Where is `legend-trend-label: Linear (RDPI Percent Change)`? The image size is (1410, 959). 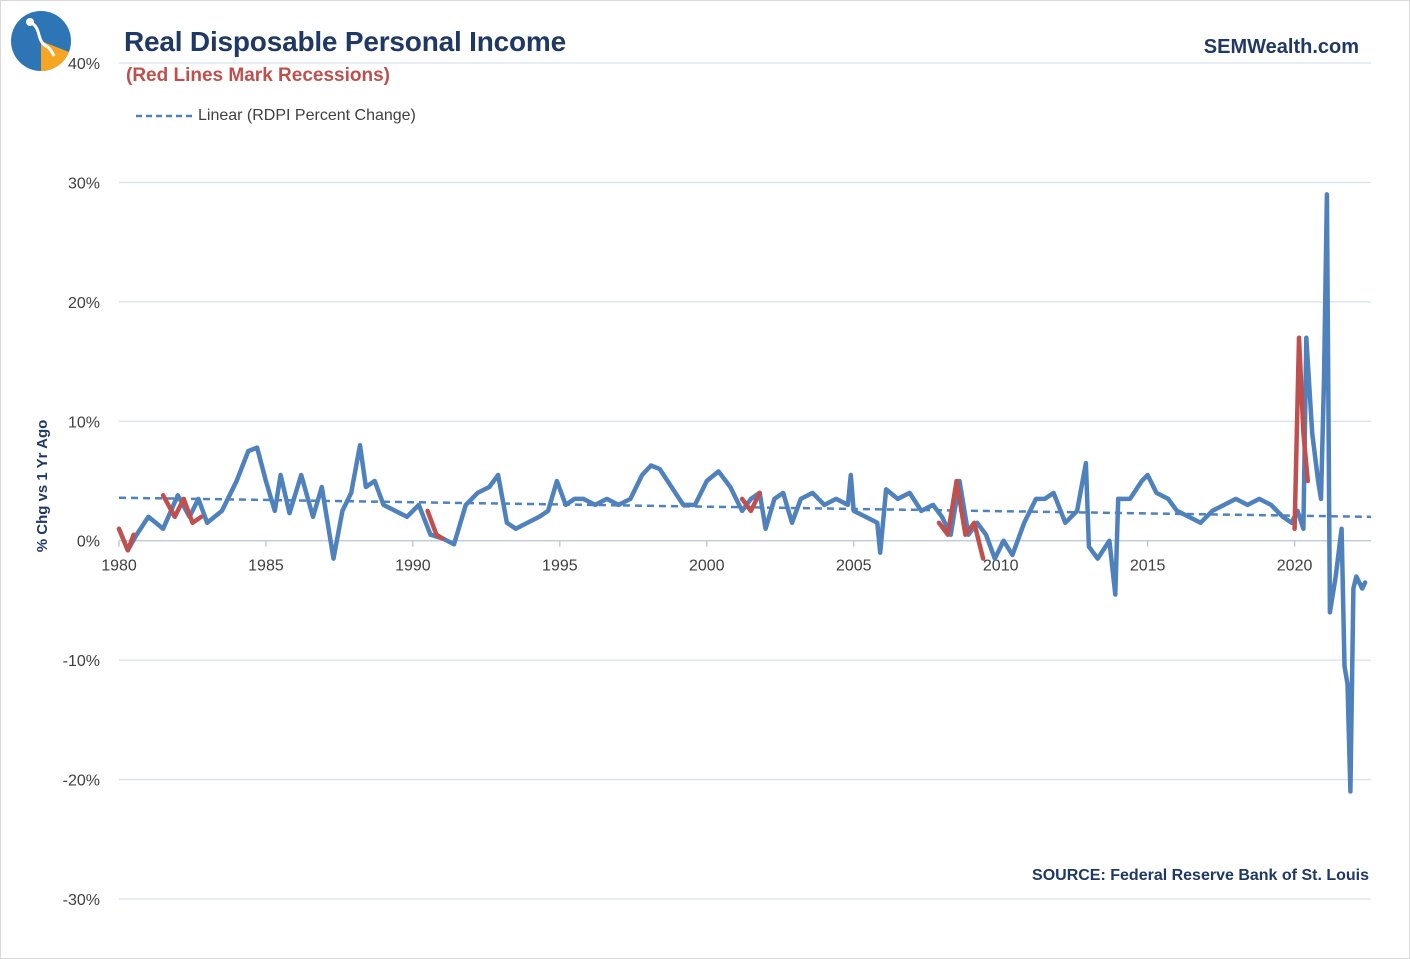
legend-trend-label: Linear (RDPI Percent Change) is located at coordinates (307, 115).